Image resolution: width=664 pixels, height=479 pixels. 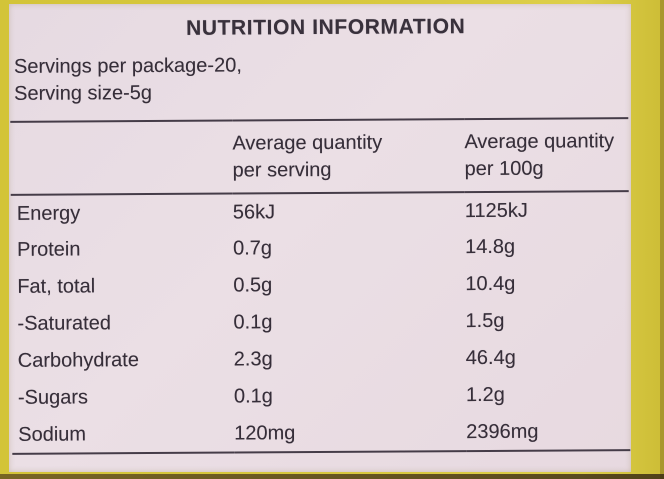 I want to click on servings-per-package-line: Servings per package-20,, so click(x=127, y=66).